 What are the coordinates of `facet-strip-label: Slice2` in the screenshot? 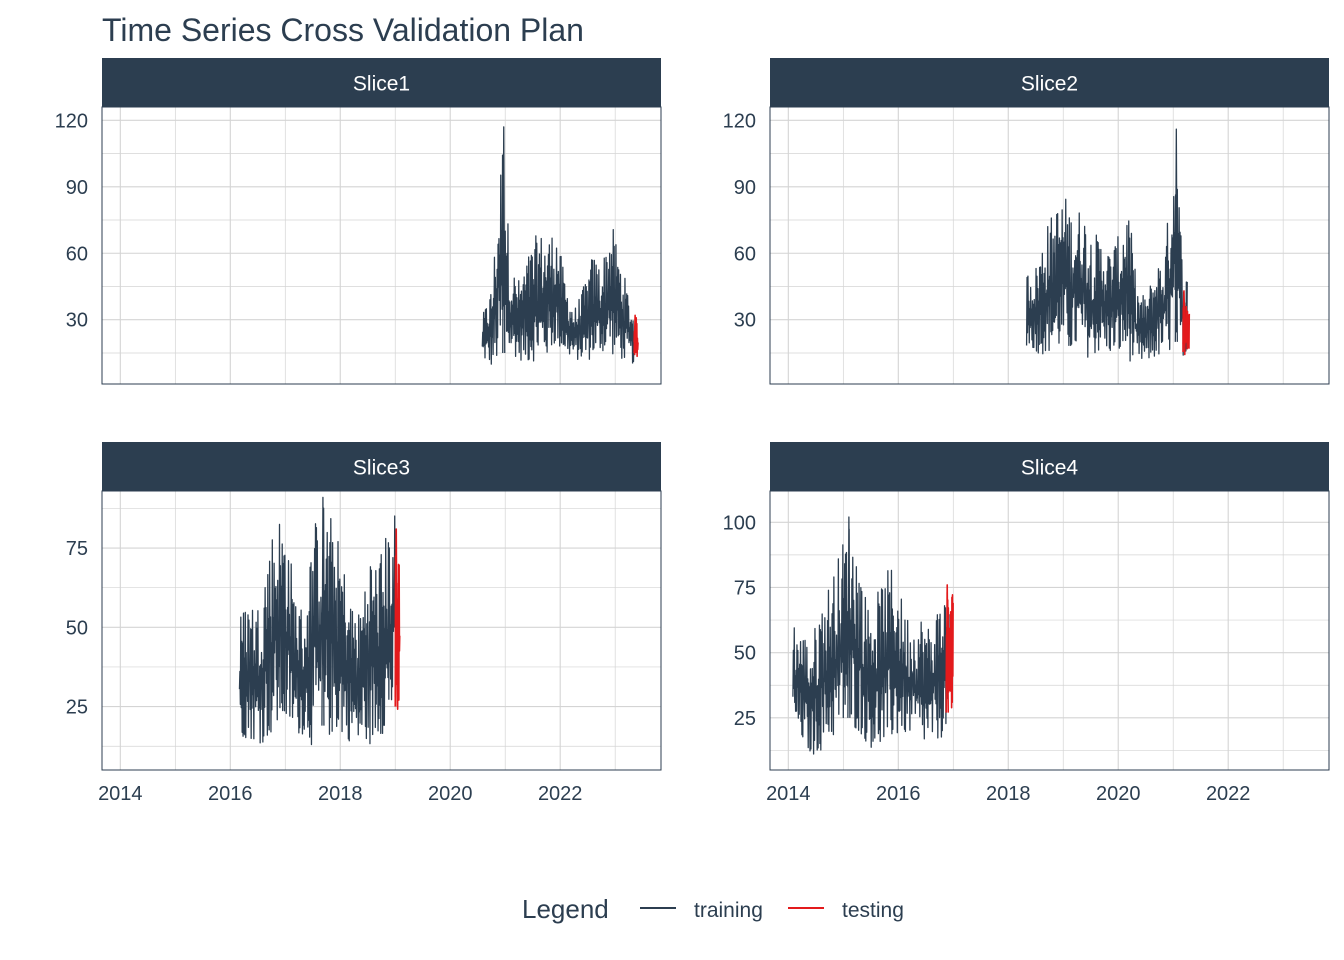 It's located at (1049, 84).